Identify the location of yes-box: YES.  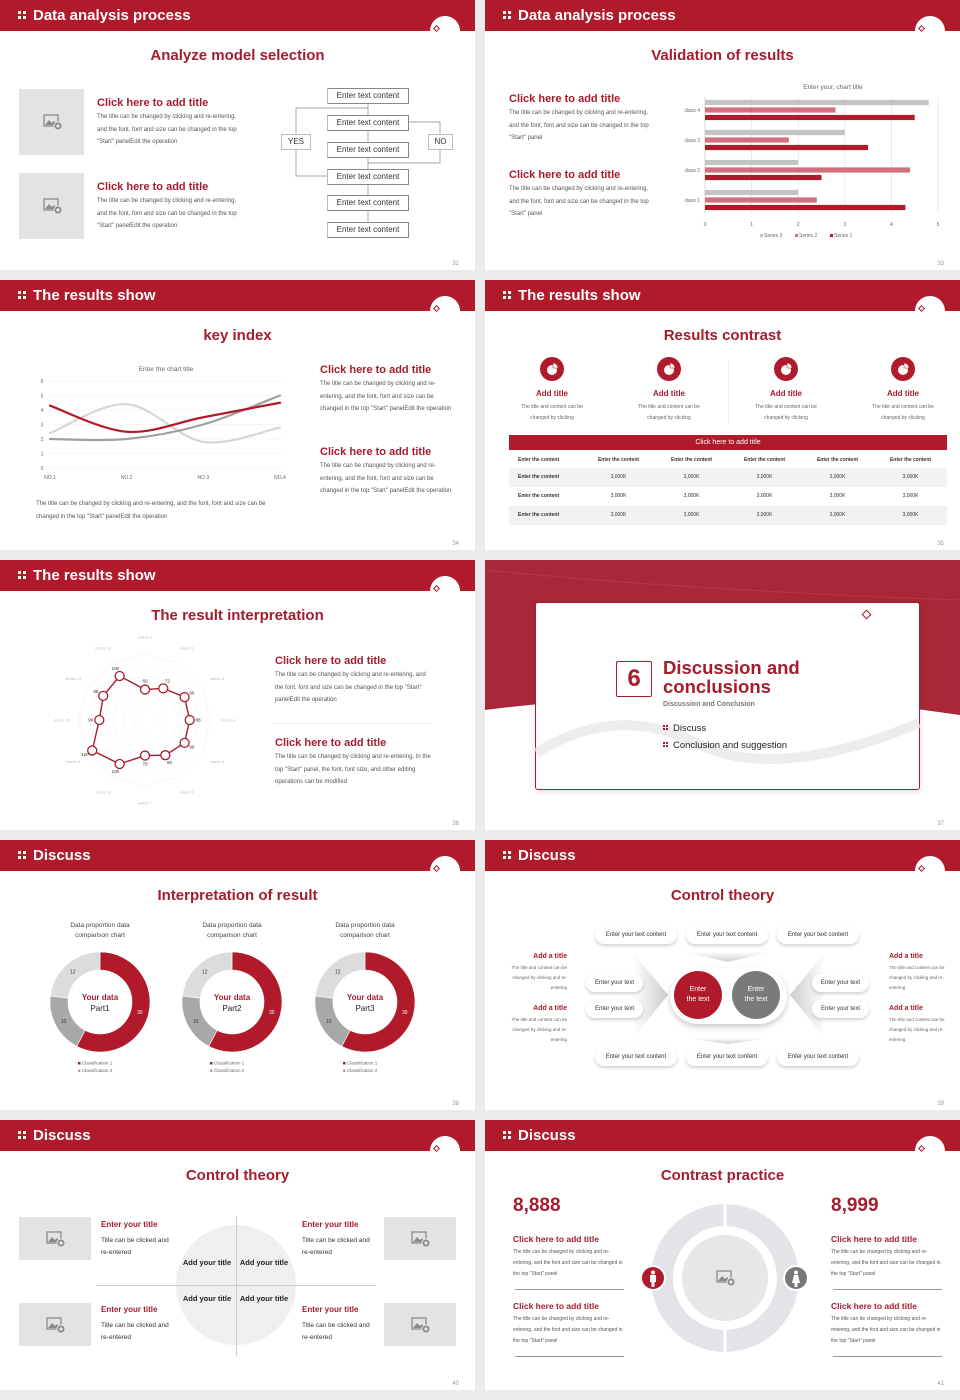
(296, 142).